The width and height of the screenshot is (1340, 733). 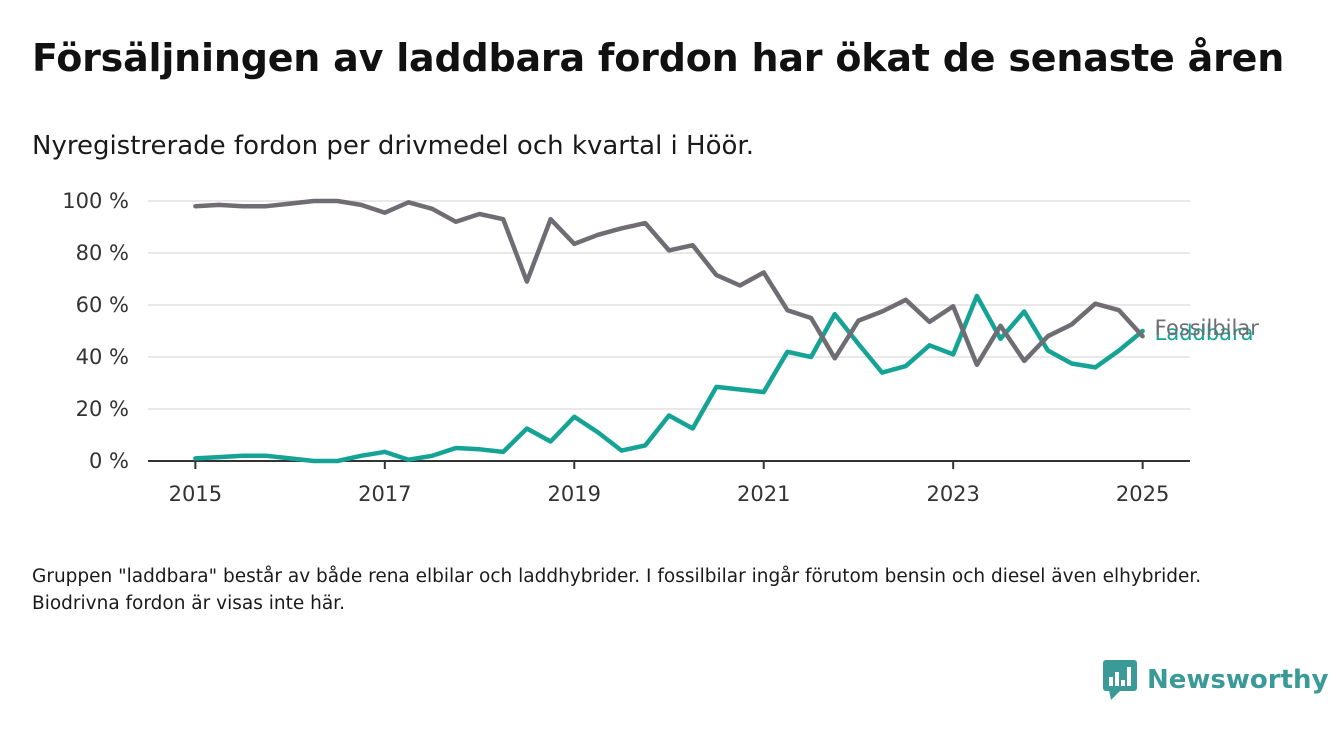 I want to click on newsworthy-logo: Newsworthy, so click(x=1215, y=680).